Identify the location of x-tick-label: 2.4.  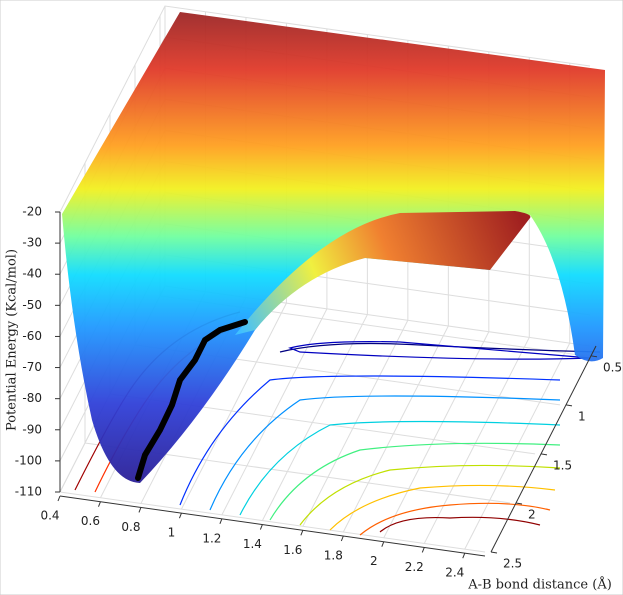
(454, 573).